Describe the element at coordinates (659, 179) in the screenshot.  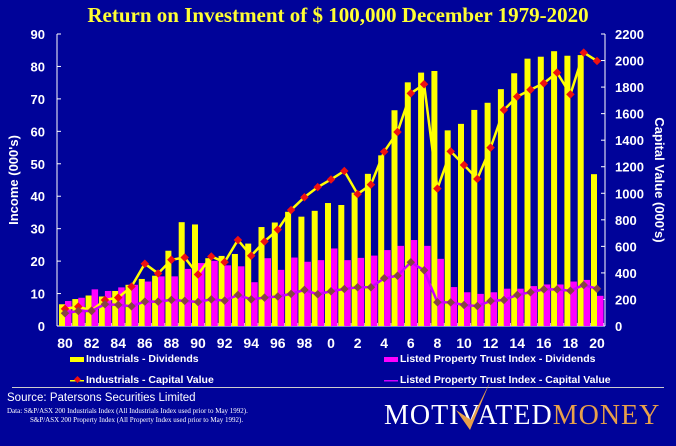
I see `y2-axis-label: Capital Value (000's)` at that location.